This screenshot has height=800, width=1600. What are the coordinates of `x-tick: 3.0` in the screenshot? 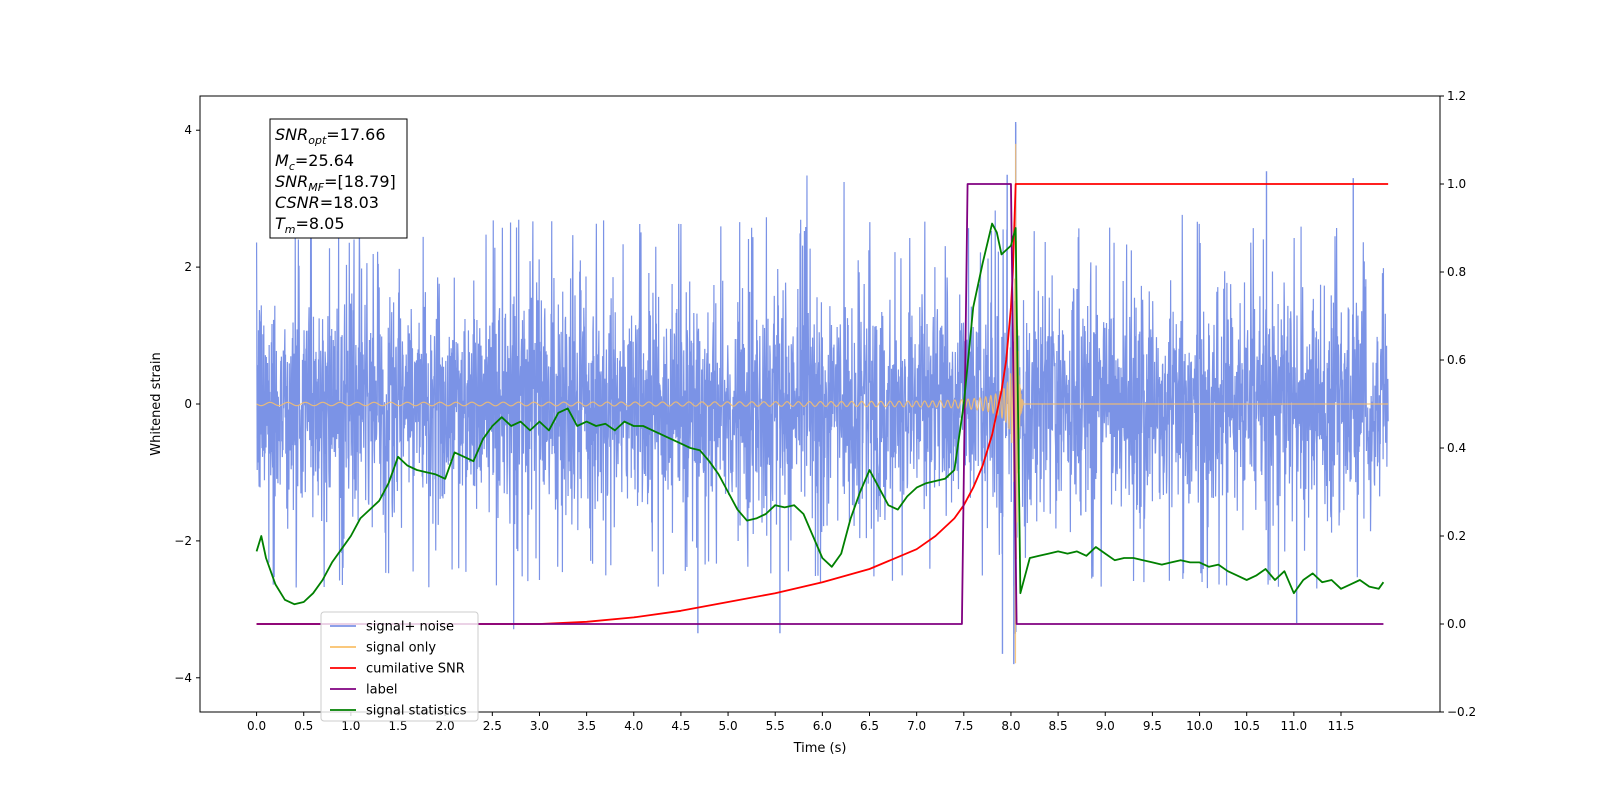 It's located at (539, 722).